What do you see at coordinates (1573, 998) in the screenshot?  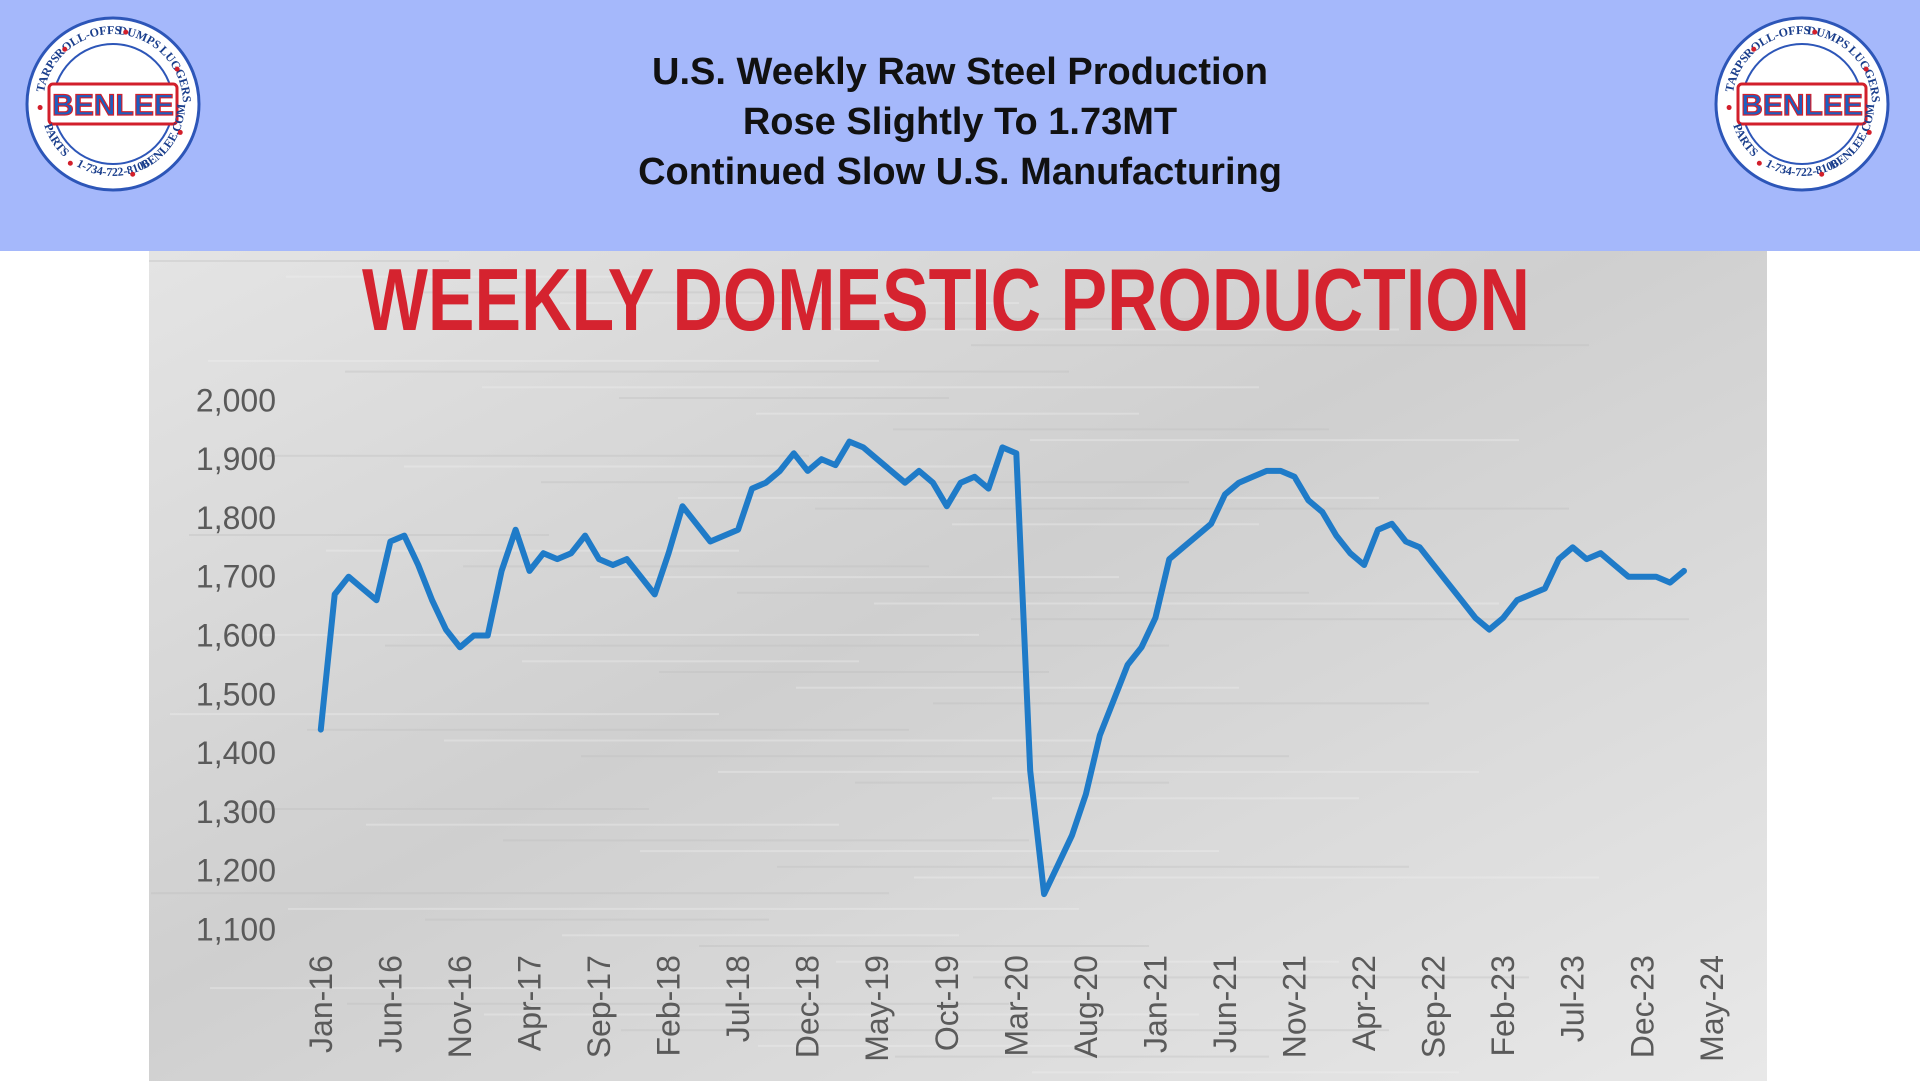 I see `x-tick-label: Jul-23` at bounding box center [1573, 998].